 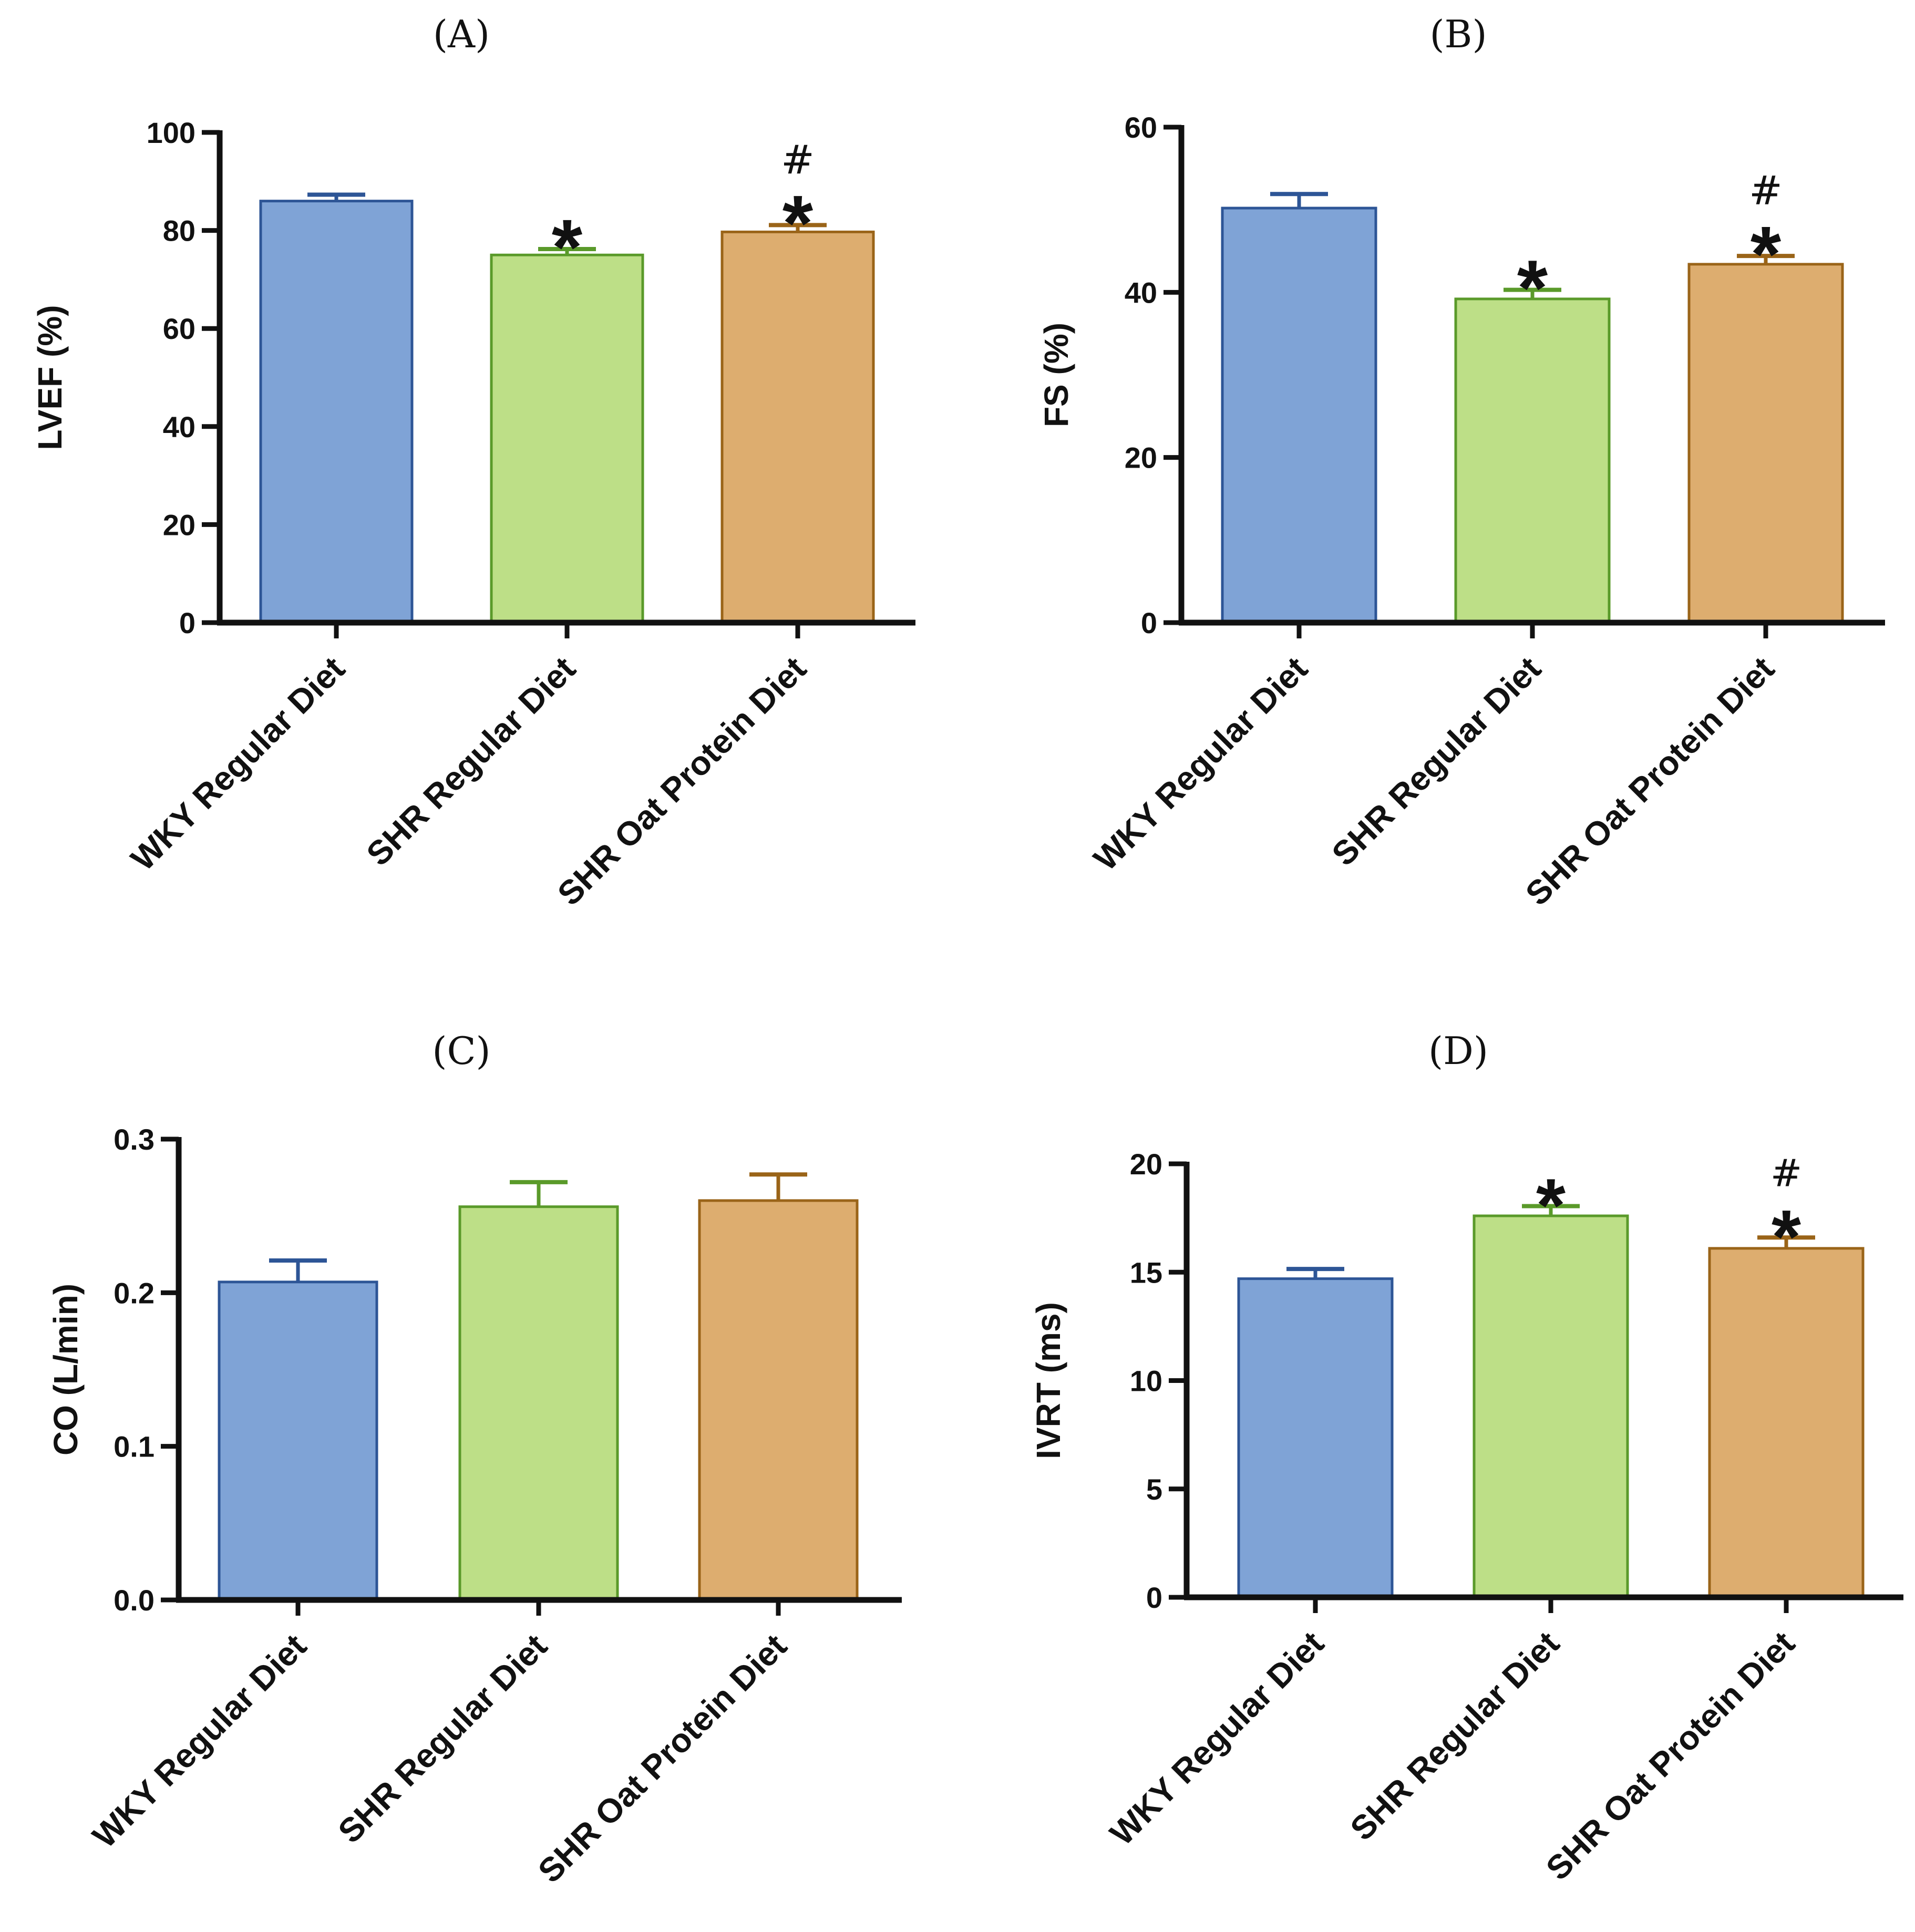 I want to click on y-axis-label: LVEF (%), so click(x=50, y=377).